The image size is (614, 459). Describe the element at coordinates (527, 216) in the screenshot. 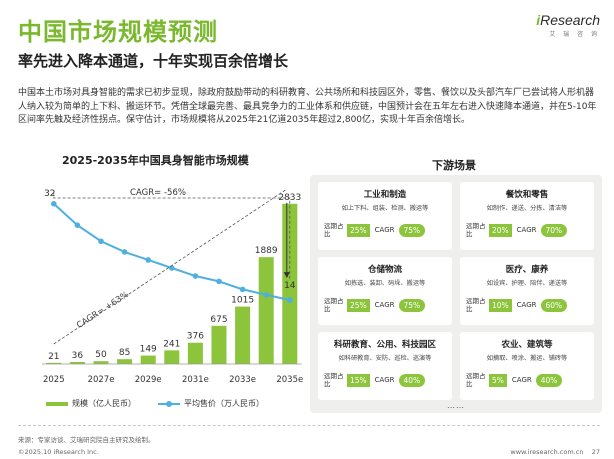

I see `scenario-card: 餐饮和零售 如制作、递送、分拣、清洁等 远期占比 20% CAGR 70%` at that location.